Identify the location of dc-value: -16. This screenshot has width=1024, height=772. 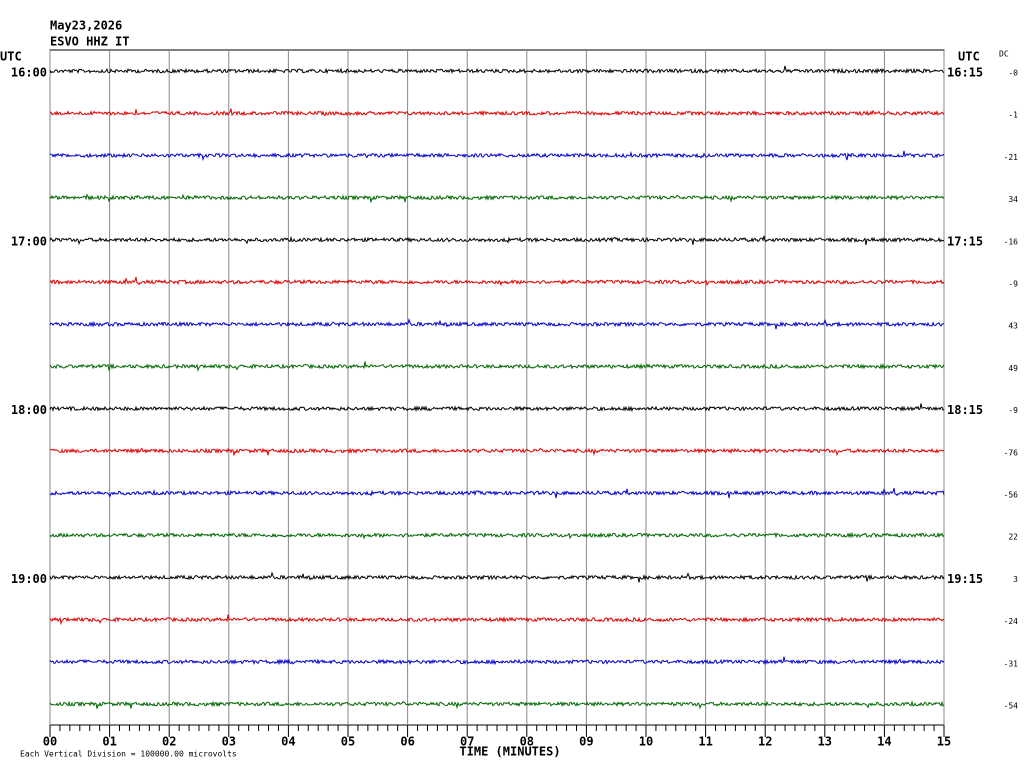
(1011, 241).